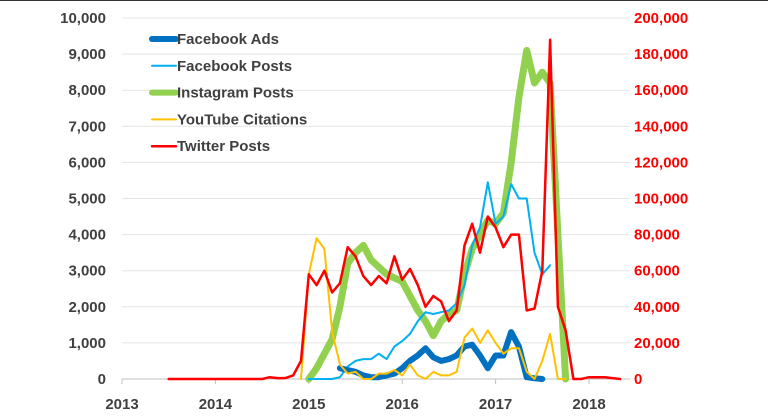  I want to click on y-tick-label-left: 5,000, so click(87, 199).